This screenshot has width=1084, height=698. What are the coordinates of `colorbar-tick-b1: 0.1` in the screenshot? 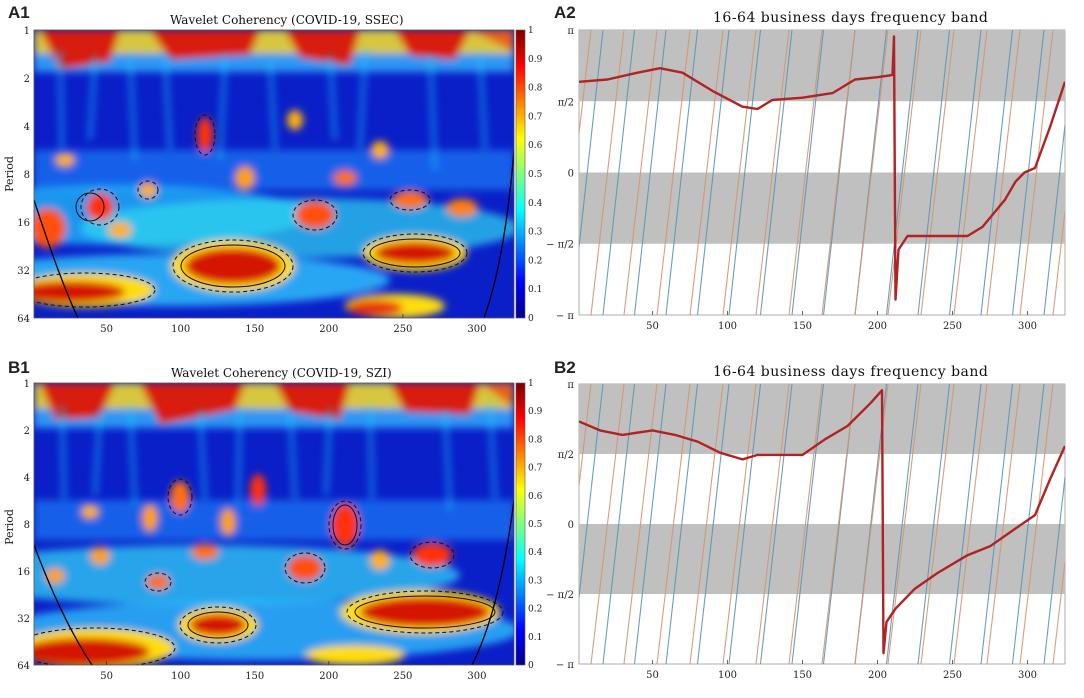 It's located at (535, 638).